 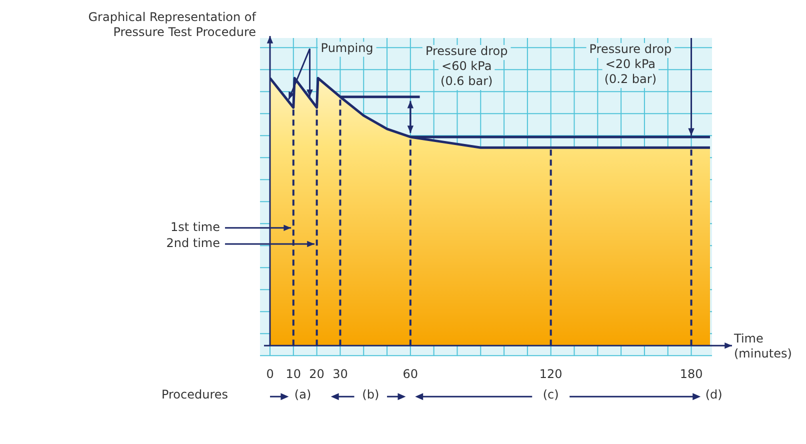 I want to click on x-tick-label: 180, so click(x=691, y=373).